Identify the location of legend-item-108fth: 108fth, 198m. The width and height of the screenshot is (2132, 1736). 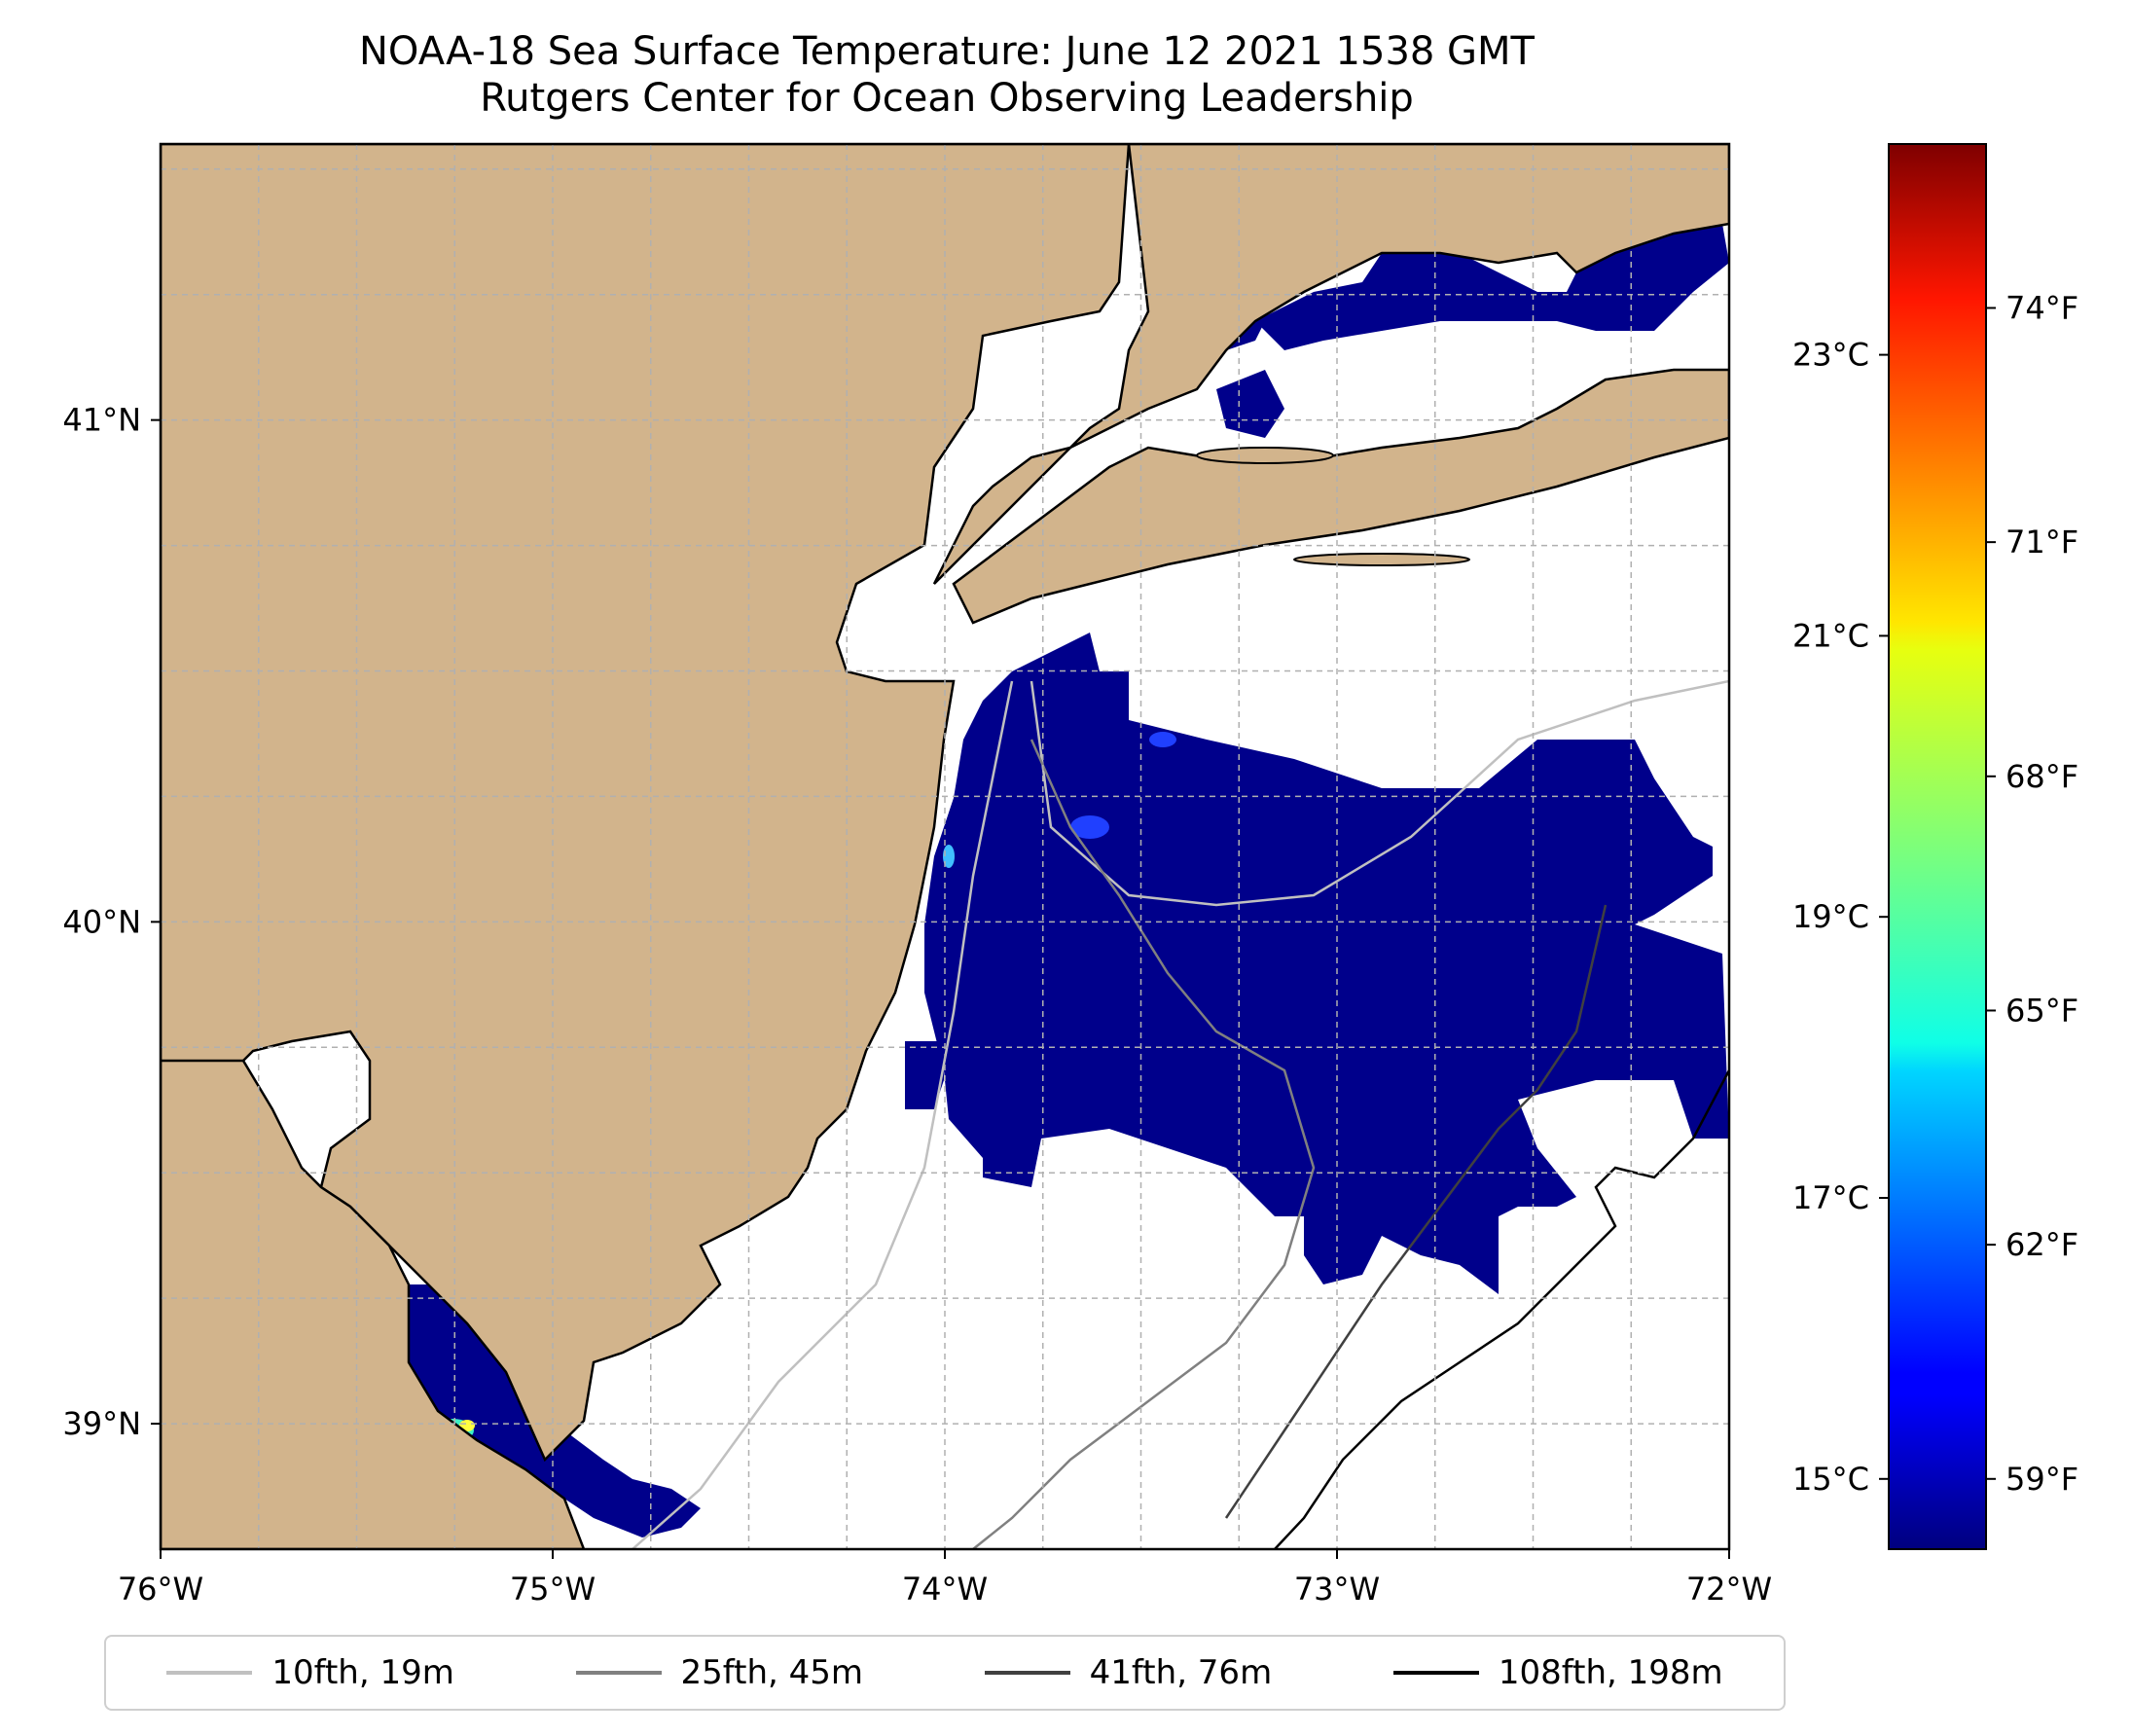
(1557, 1673).